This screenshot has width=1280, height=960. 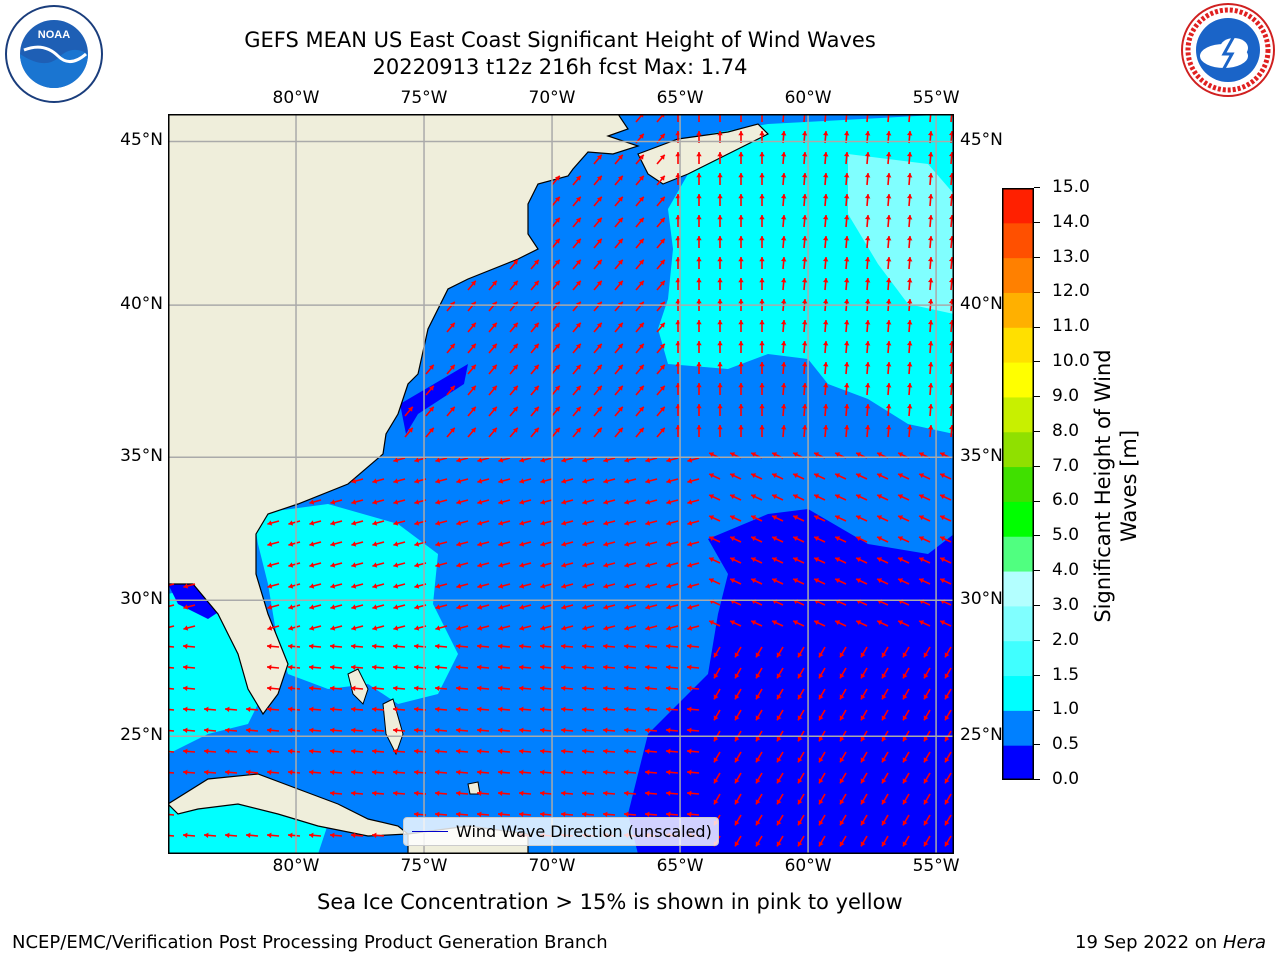 I want to click on colorbar-tick-label: 0.0, so click(x=1066, y=779).